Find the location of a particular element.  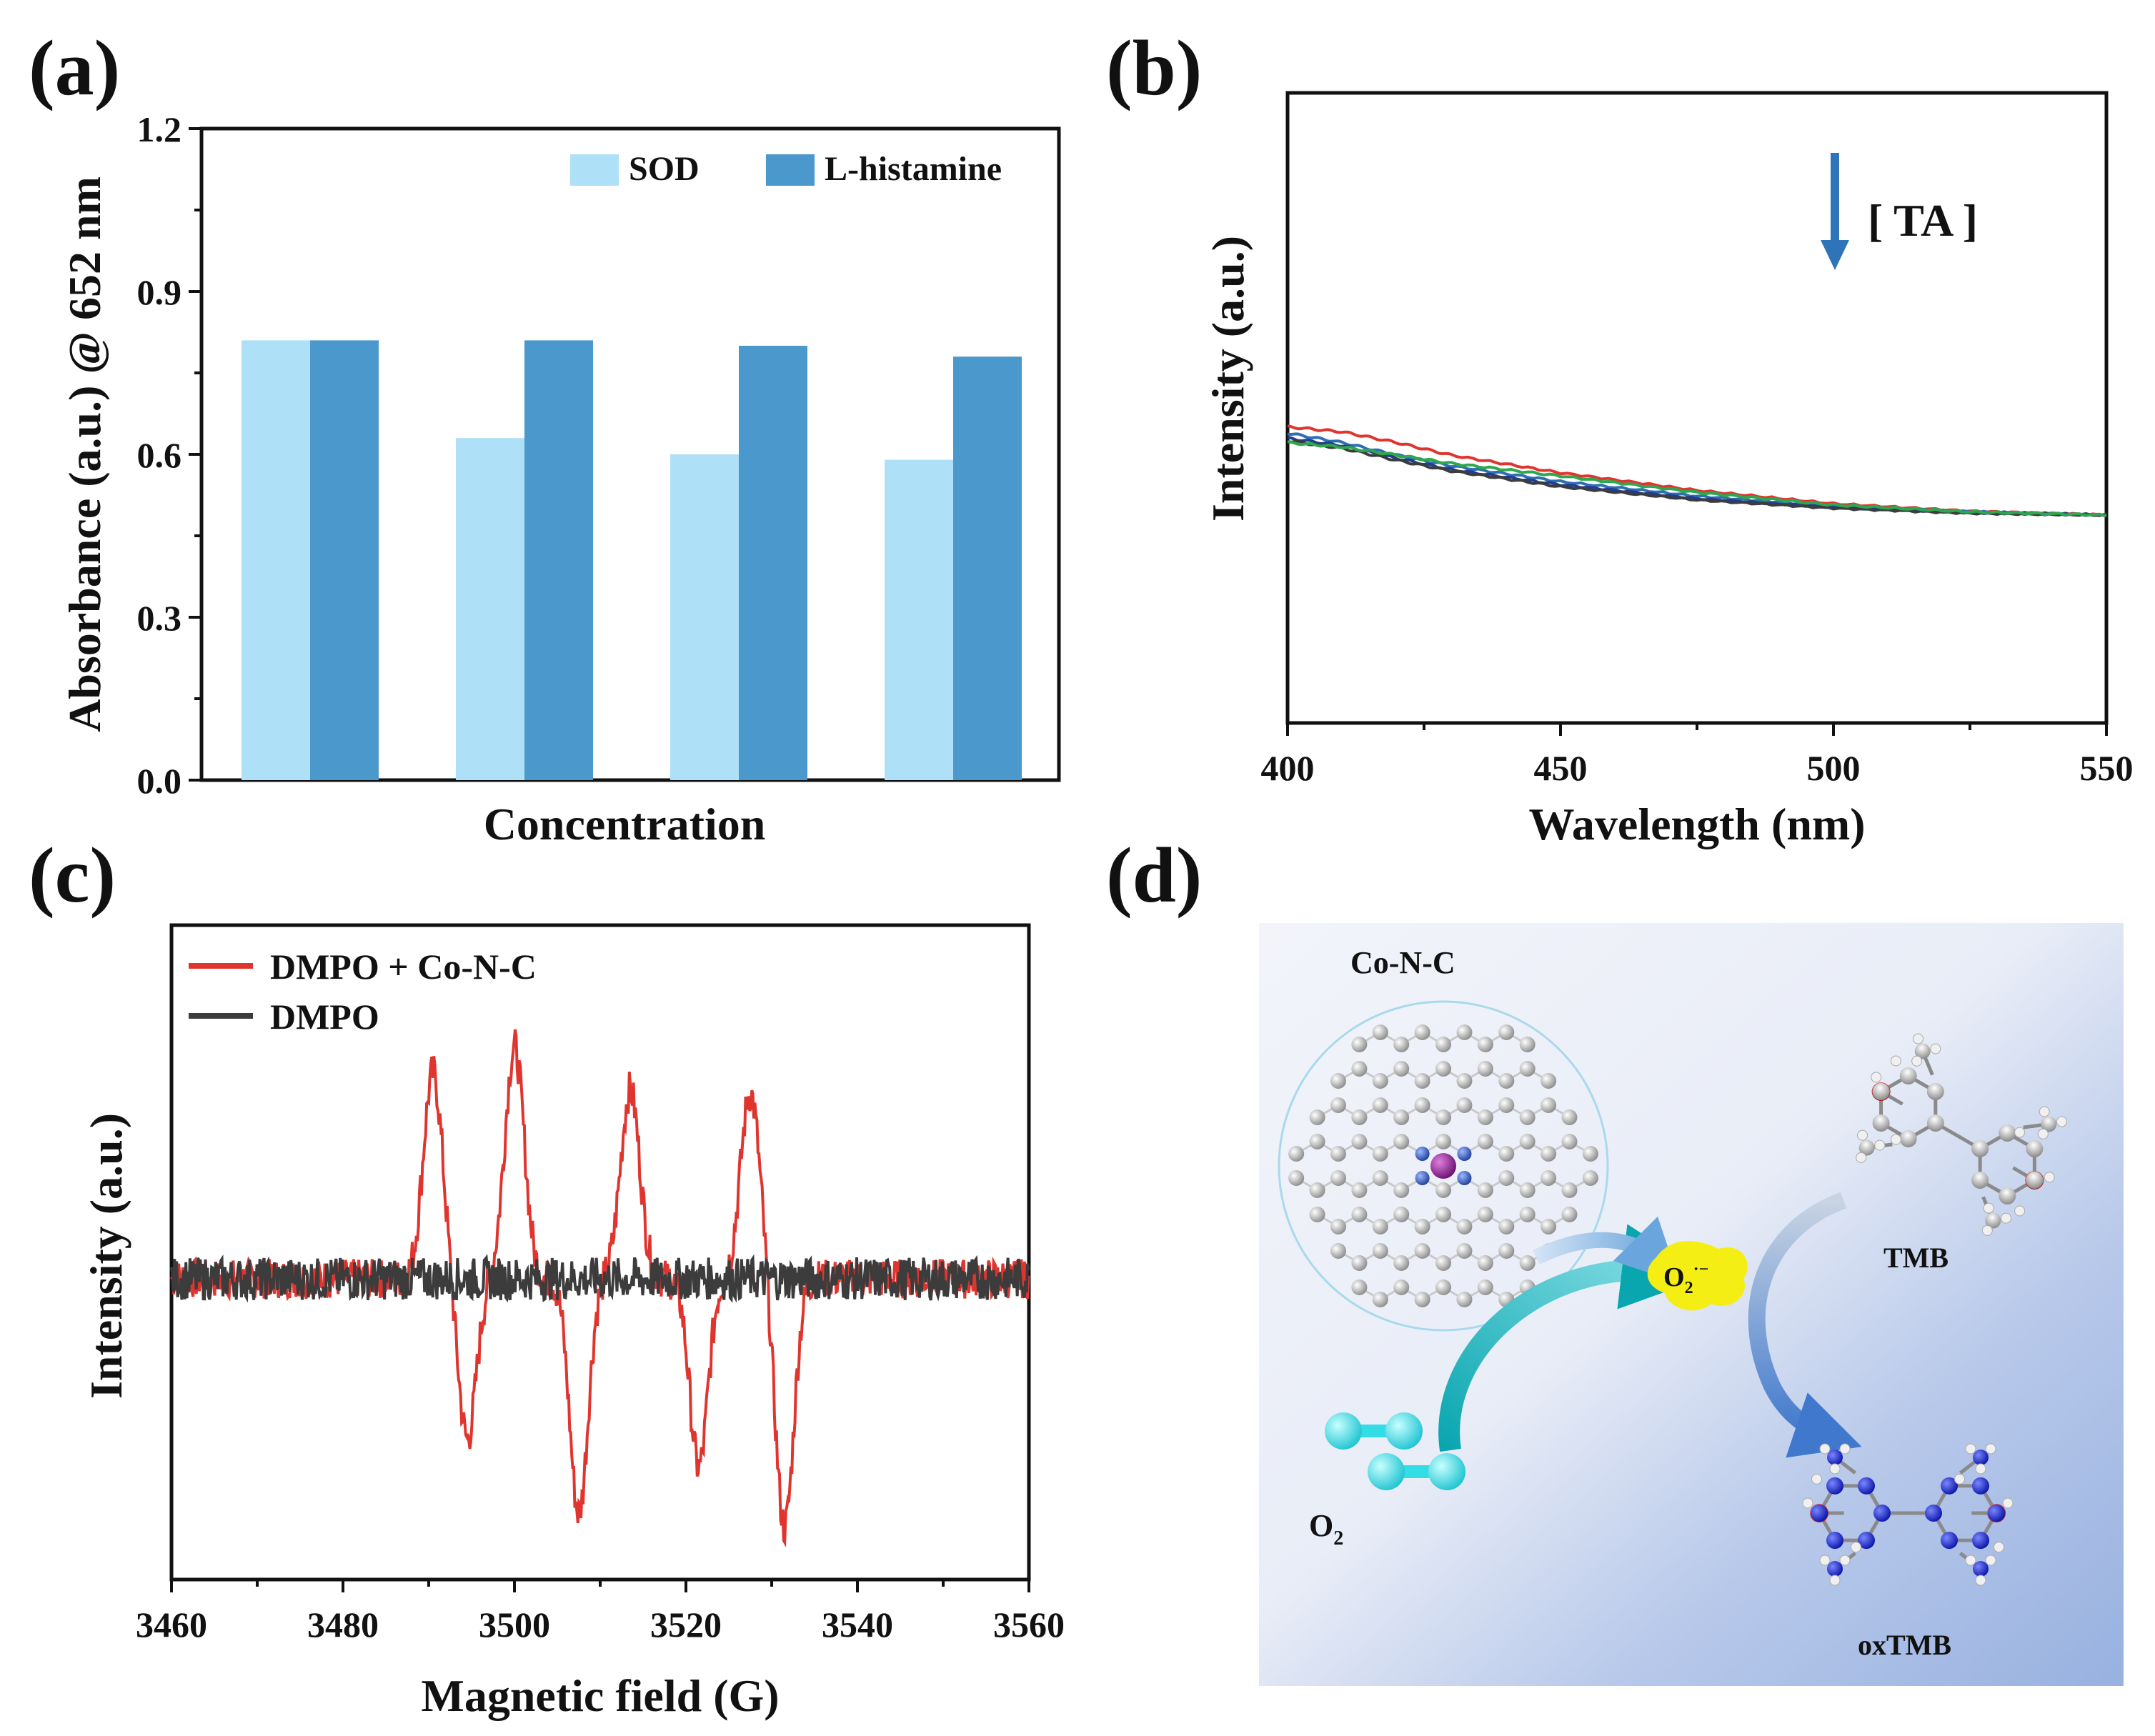

legend-label-l-histamine: L-histamine is located at coordinates (913, 169).